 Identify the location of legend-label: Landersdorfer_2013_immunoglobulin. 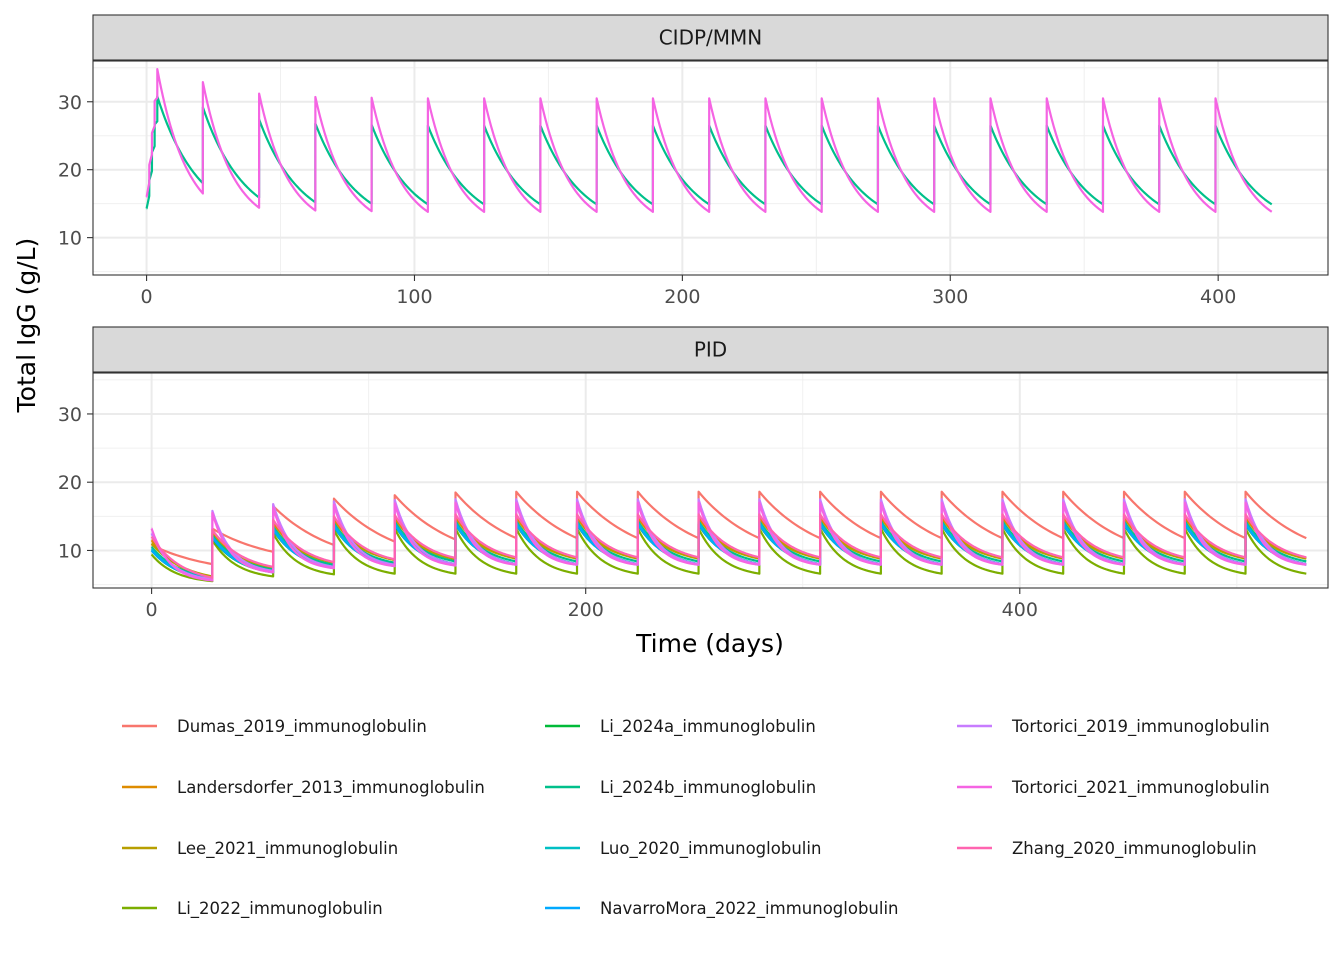
(331, 788).